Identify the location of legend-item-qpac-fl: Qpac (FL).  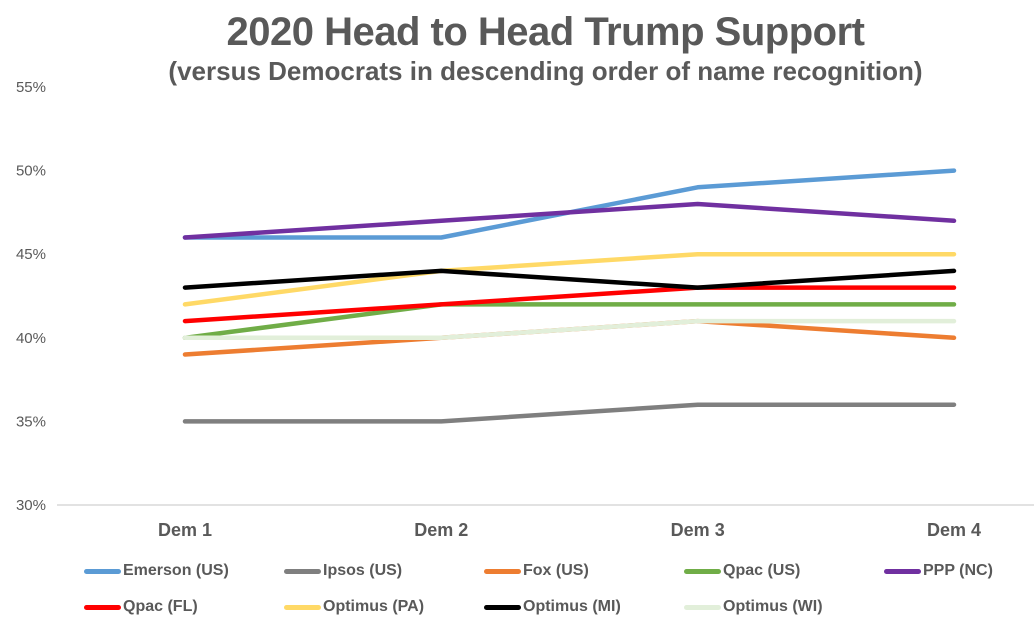
(184, 607).